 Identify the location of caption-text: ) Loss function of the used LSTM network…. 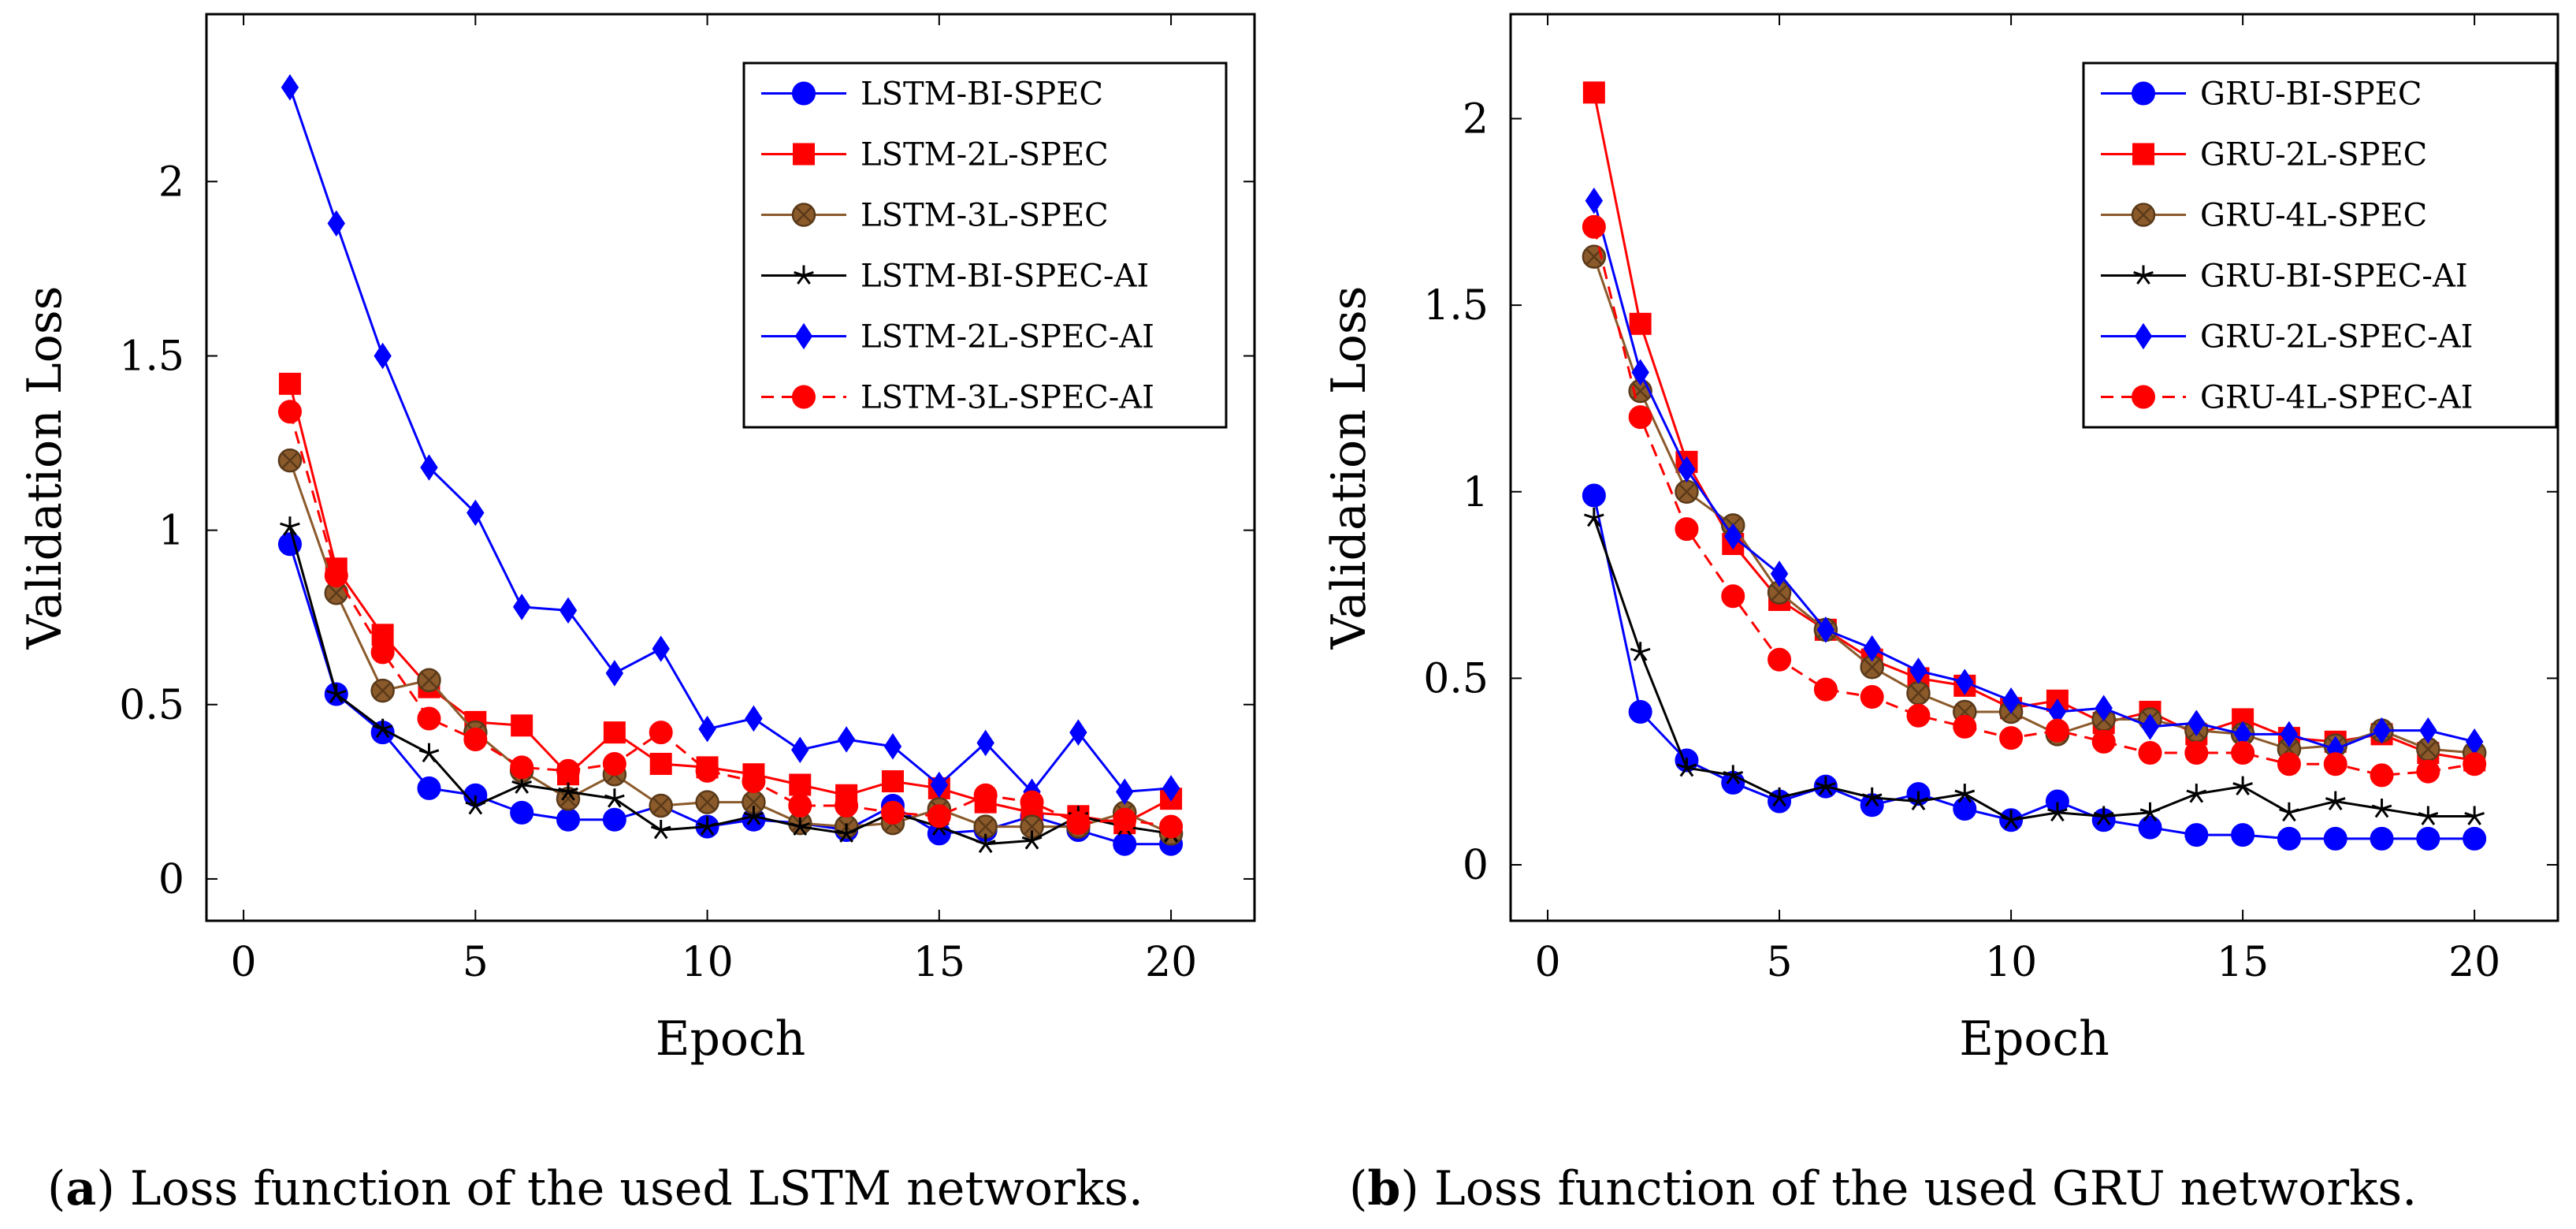
(619, 1188).